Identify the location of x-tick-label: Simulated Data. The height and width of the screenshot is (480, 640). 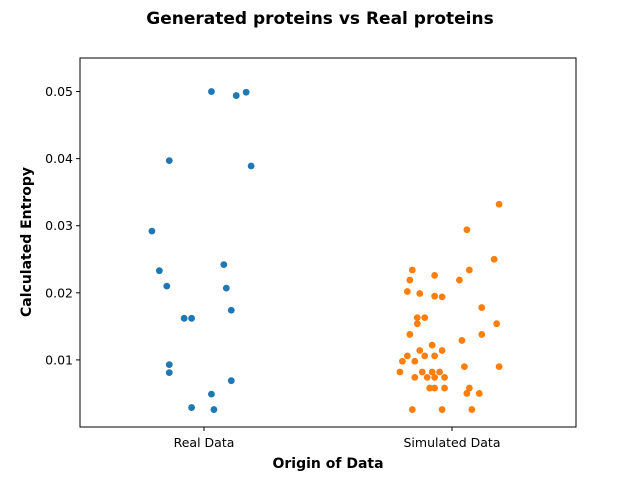
(452, 442).